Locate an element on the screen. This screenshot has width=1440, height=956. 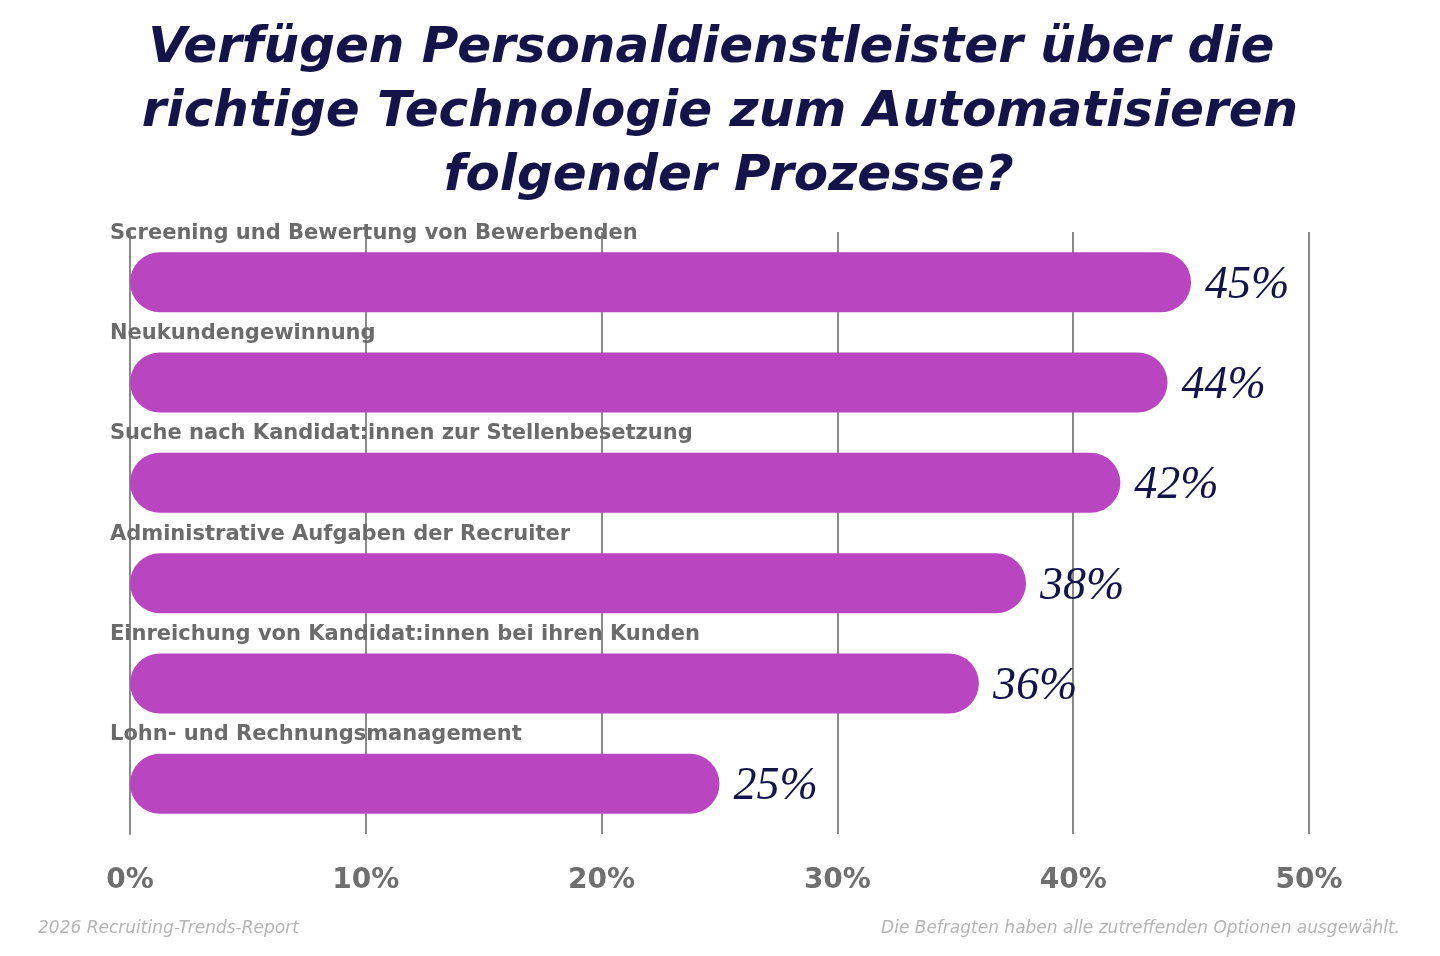
data-label: 45% is located at coordinates (1247, 282).